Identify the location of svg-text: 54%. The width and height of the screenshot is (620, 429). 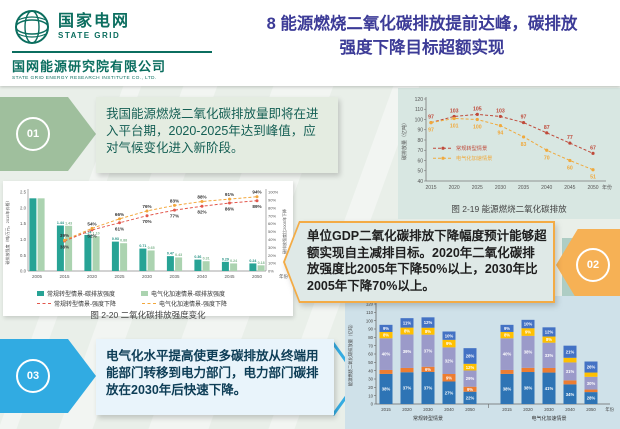
(91, 223).